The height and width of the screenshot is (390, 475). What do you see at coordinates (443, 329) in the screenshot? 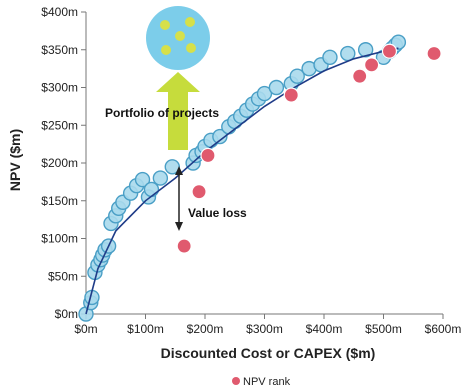
I see `x-tick-label: $600m` at bounding box center [443, 329].